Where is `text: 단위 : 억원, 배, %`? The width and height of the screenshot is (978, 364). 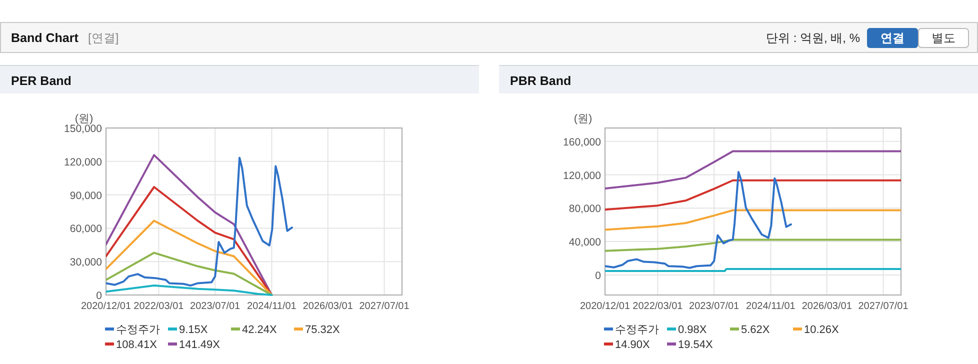 text: 단위 : 억원, 배, % is located at coordinates (813, 38).